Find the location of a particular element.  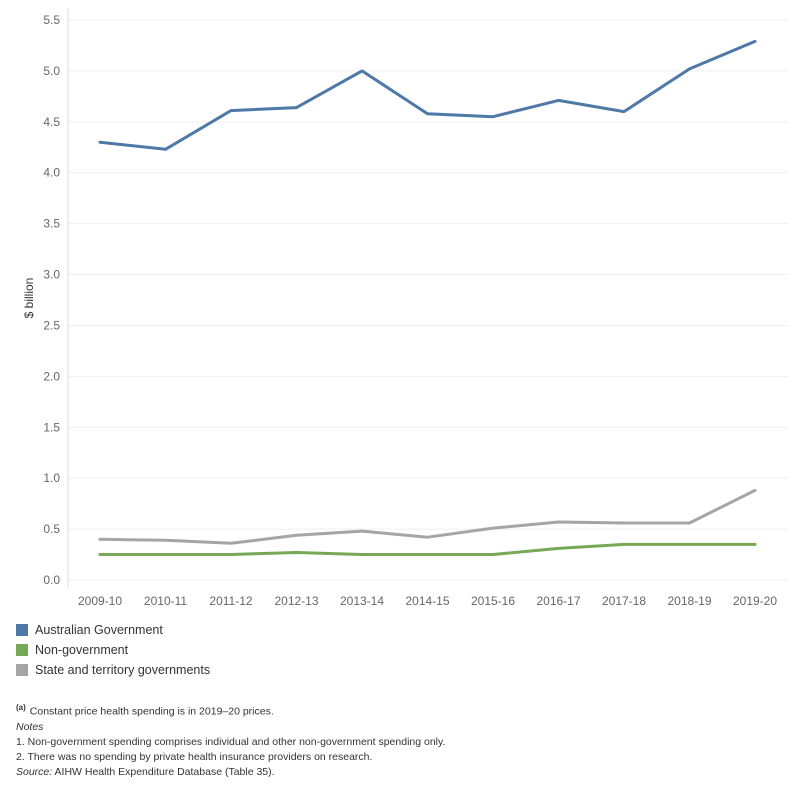

series-line-australian-government is located at coordinates (427, 95).